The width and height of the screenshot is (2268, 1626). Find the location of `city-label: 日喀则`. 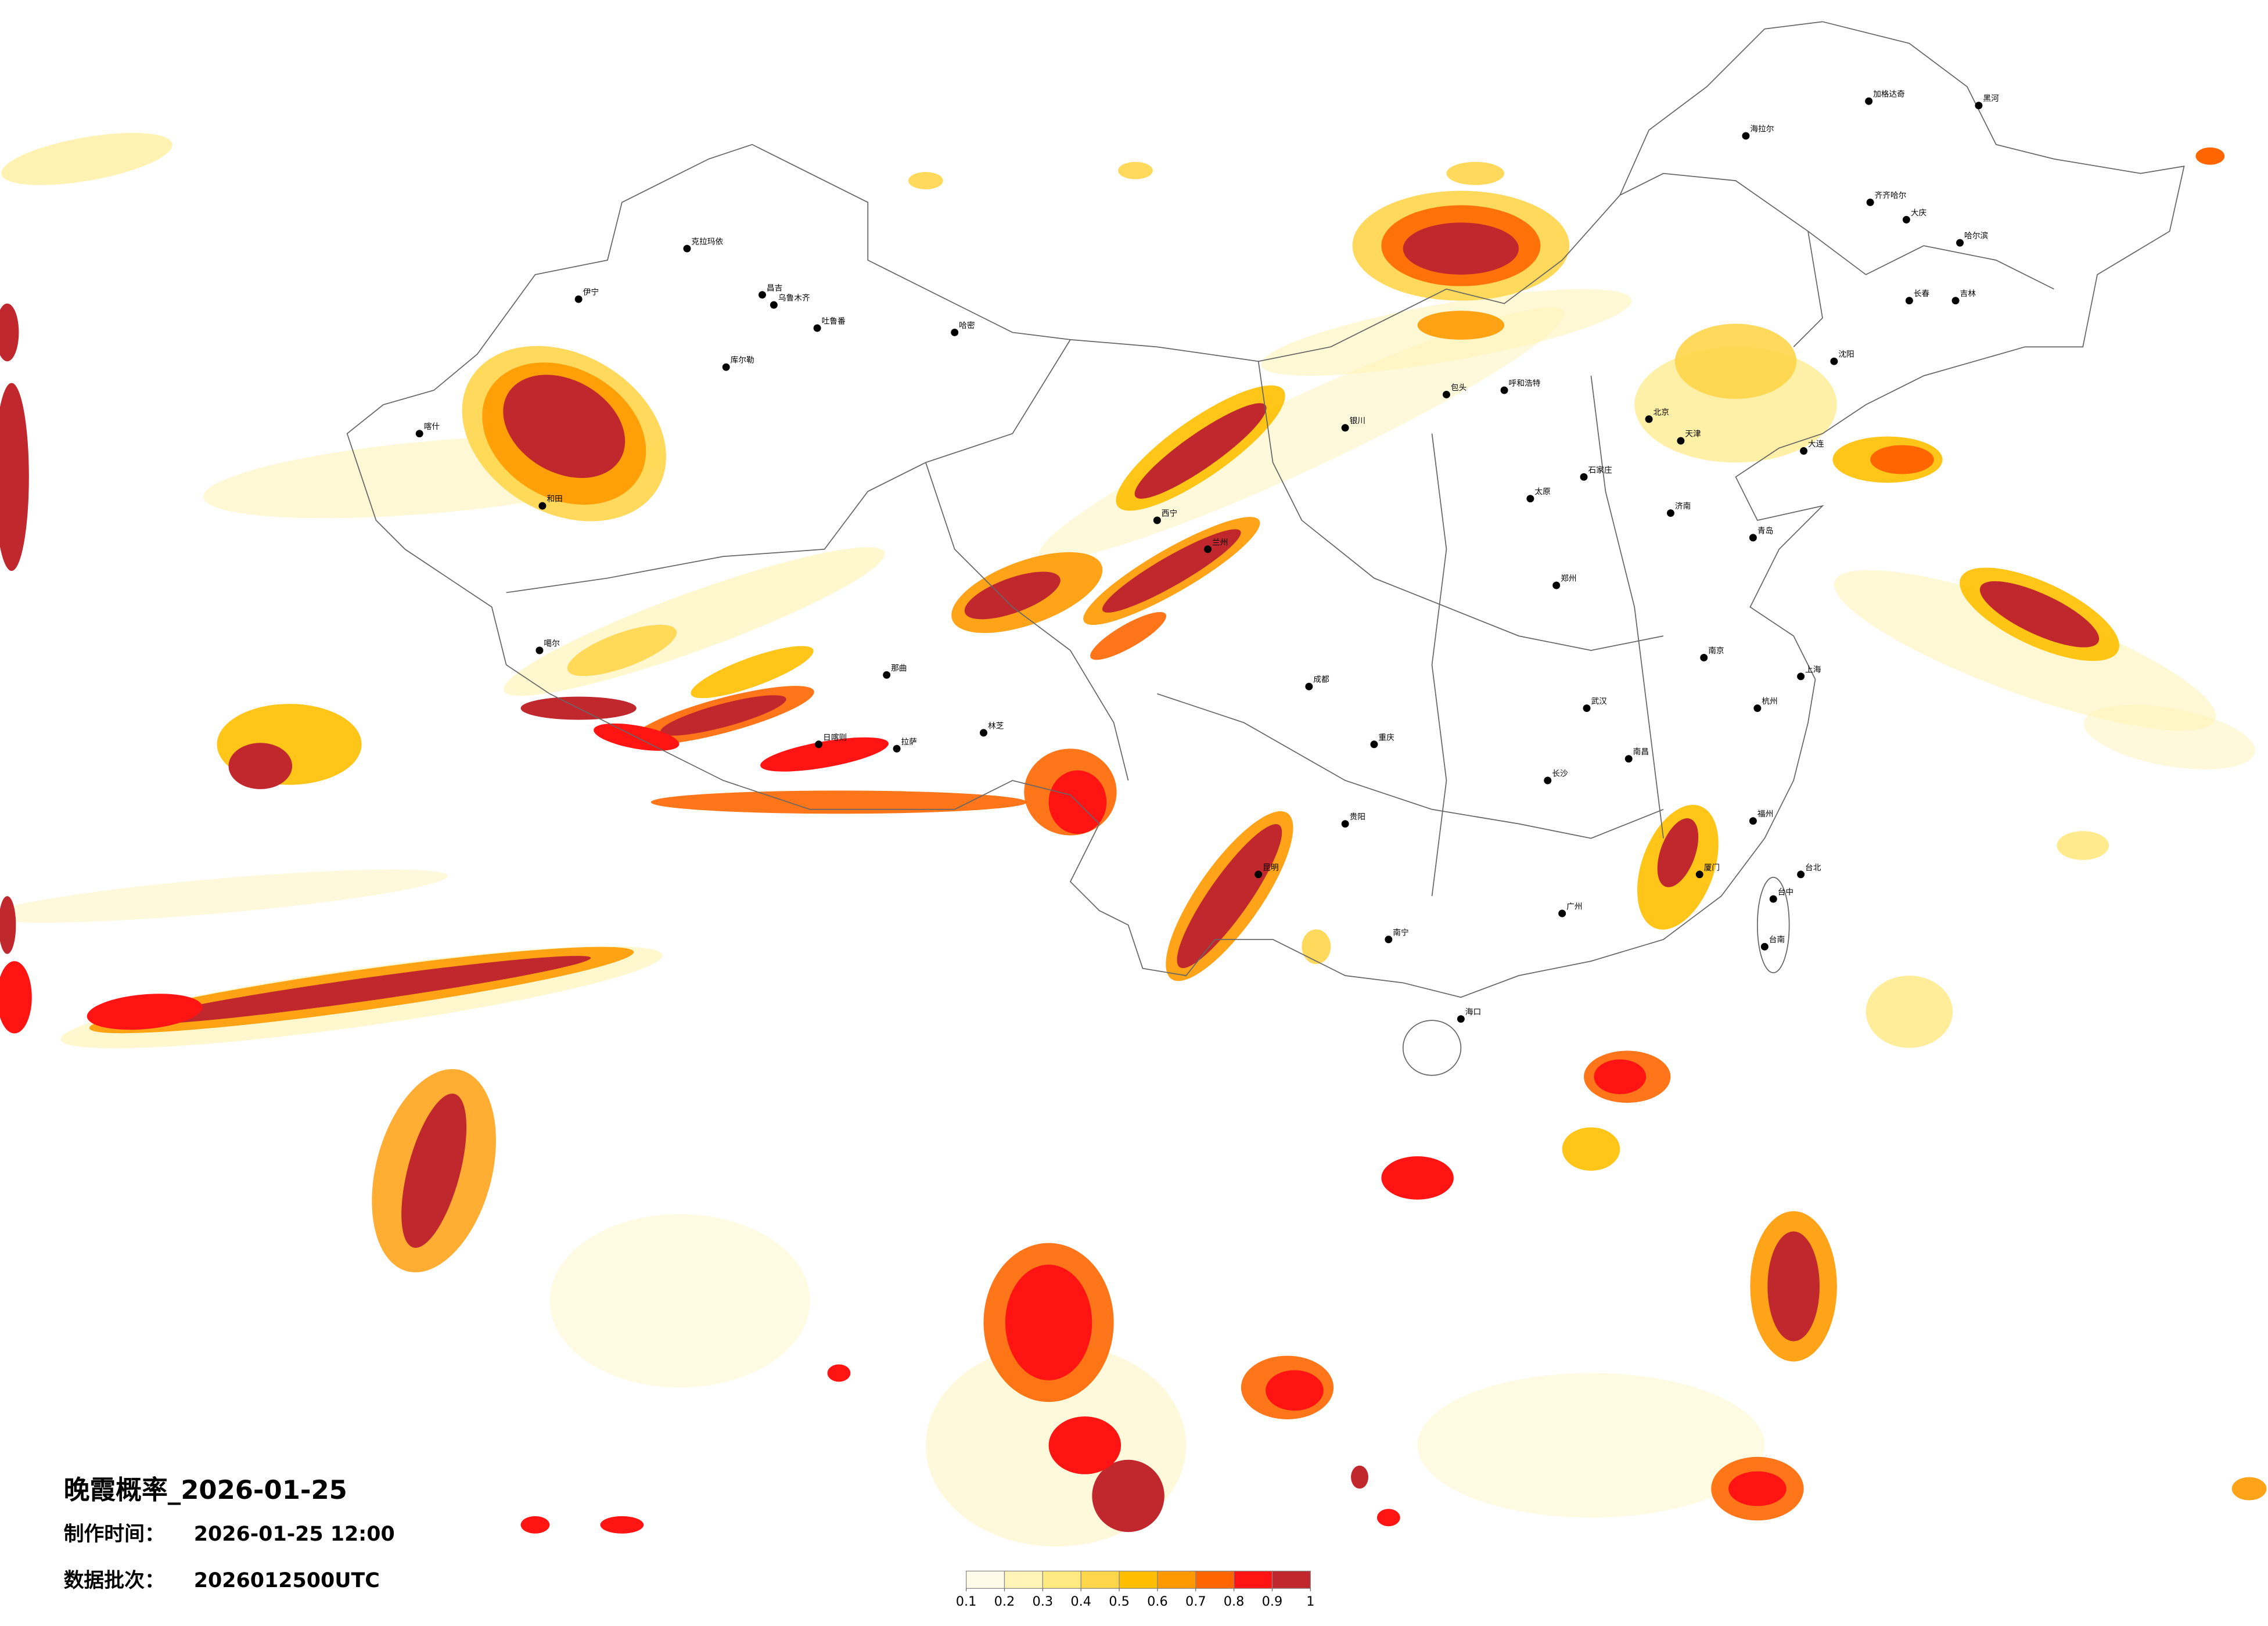

city-label: 日喀则 is located at coordinates (835, 737).